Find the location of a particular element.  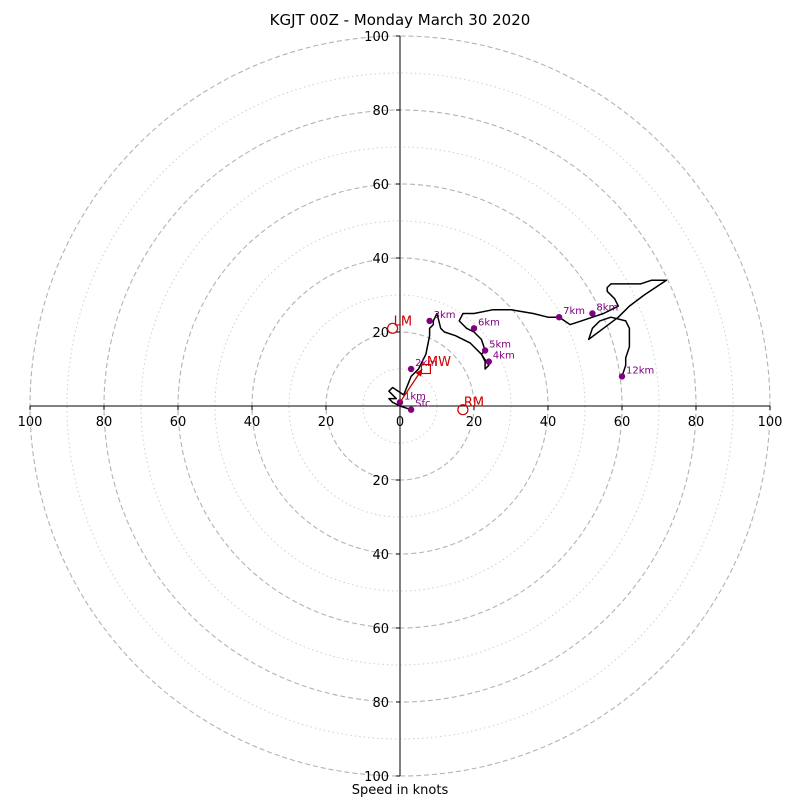

height-marker-label-12km: 12km is located at coordinates (640, 370).